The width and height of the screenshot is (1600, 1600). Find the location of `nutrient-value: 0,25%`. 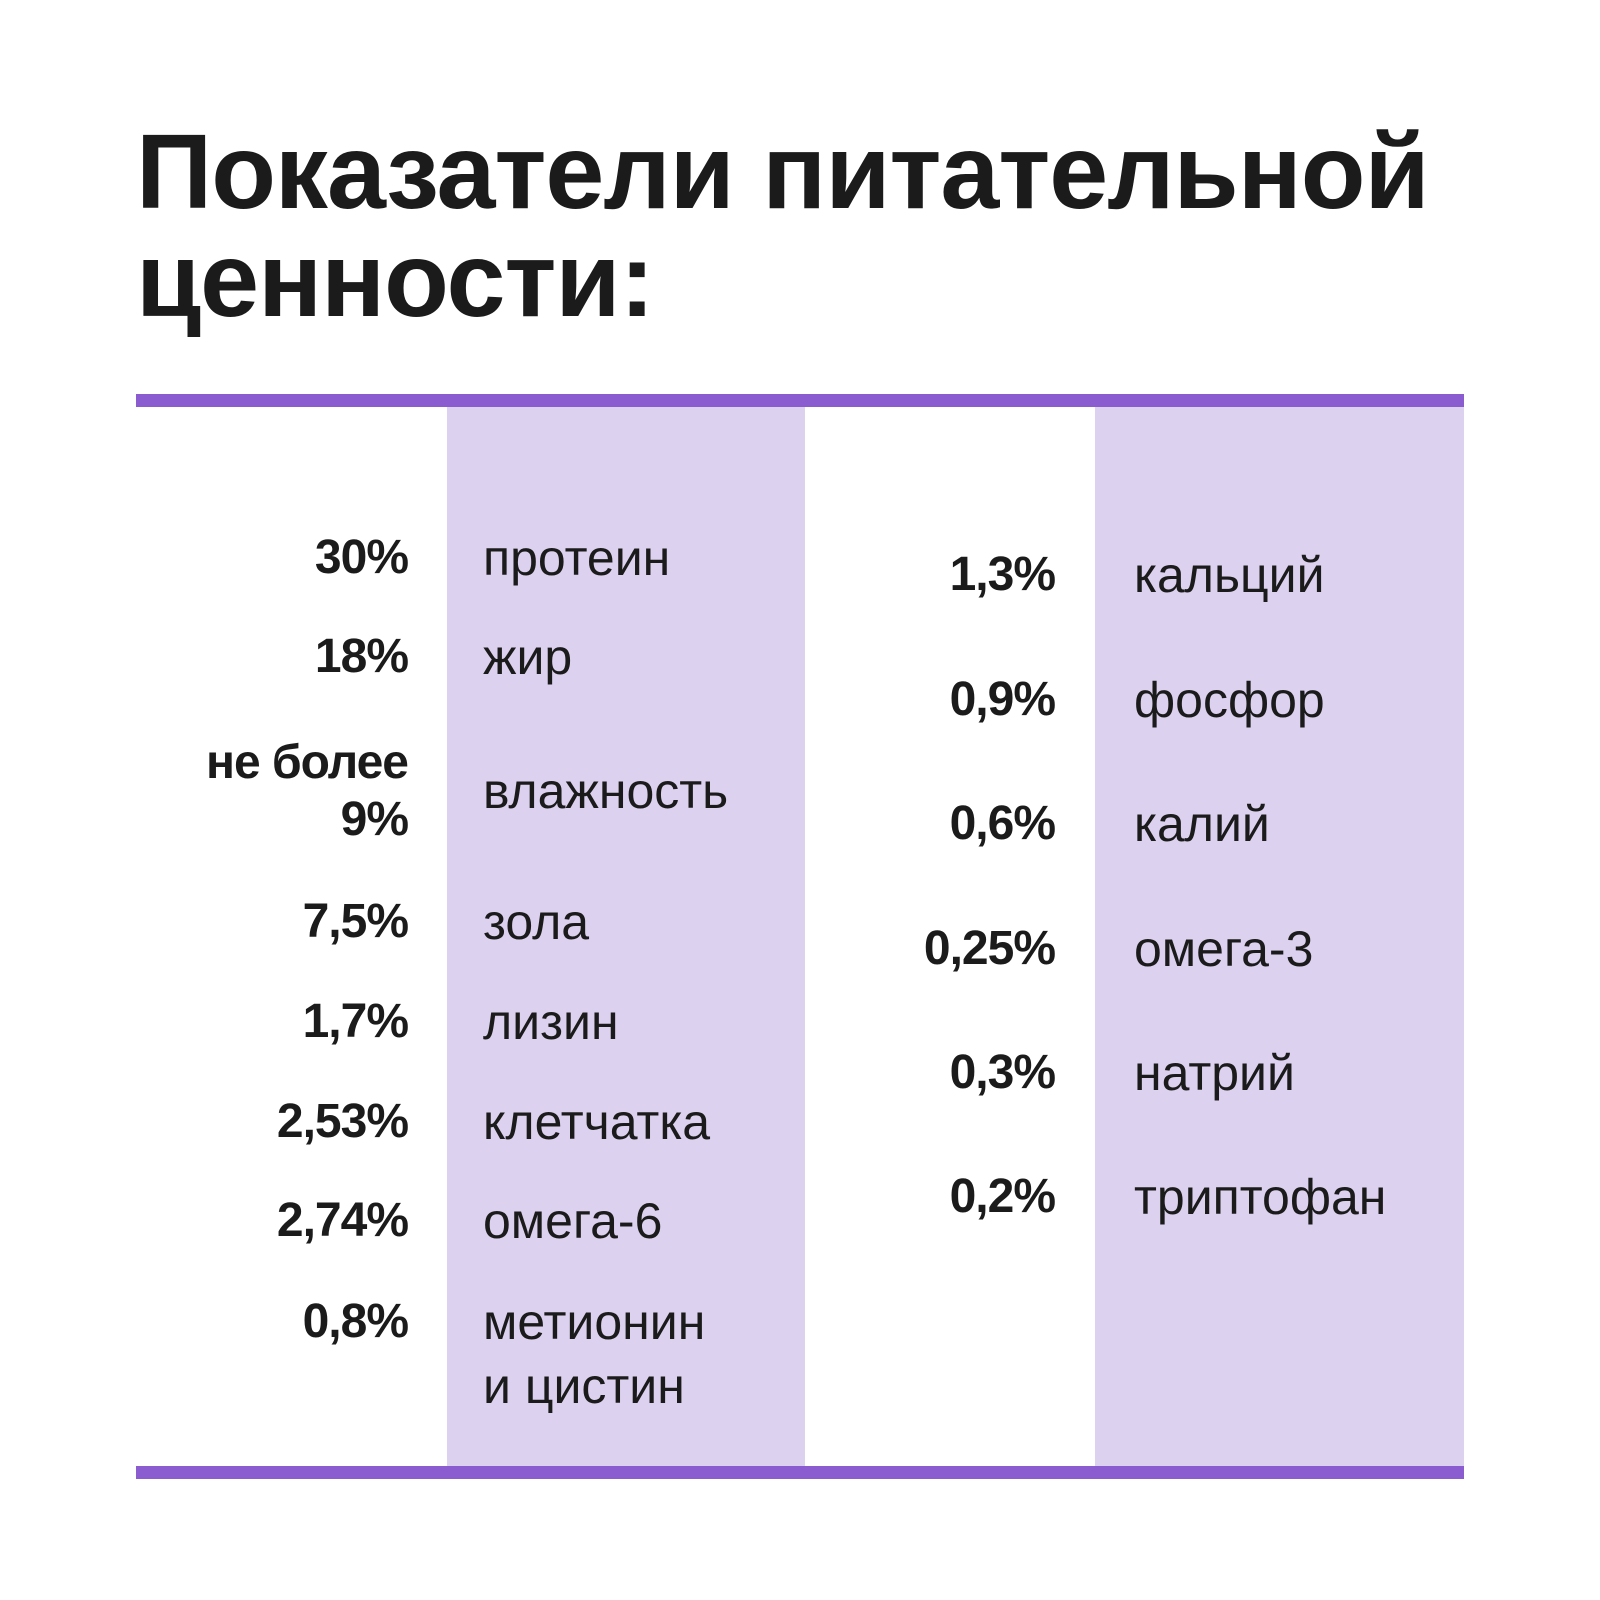

nutrient-value: 0,25% is located at coordinates (989, 948).